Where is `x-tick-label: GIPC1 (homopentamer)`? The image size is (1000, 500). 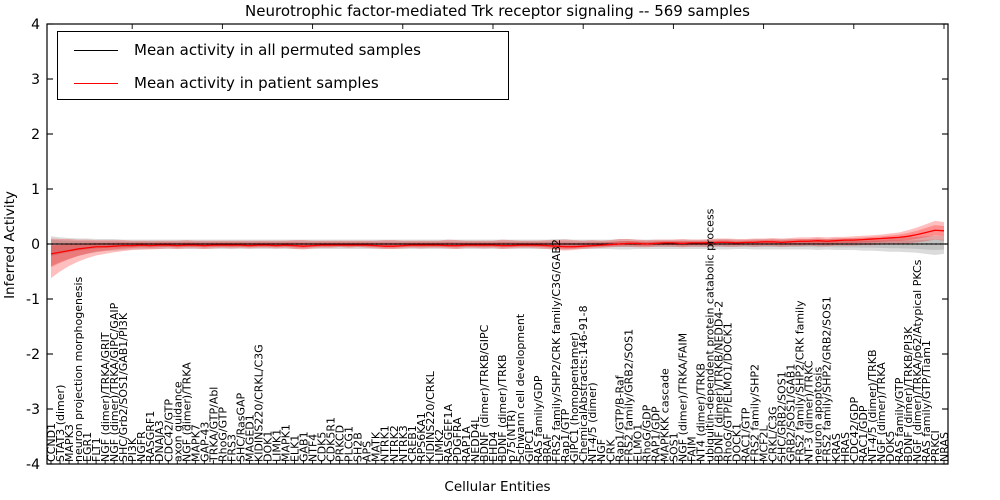 x-tick-label: GIPC1 (homopentamer) is located at coordinates (574, 397).